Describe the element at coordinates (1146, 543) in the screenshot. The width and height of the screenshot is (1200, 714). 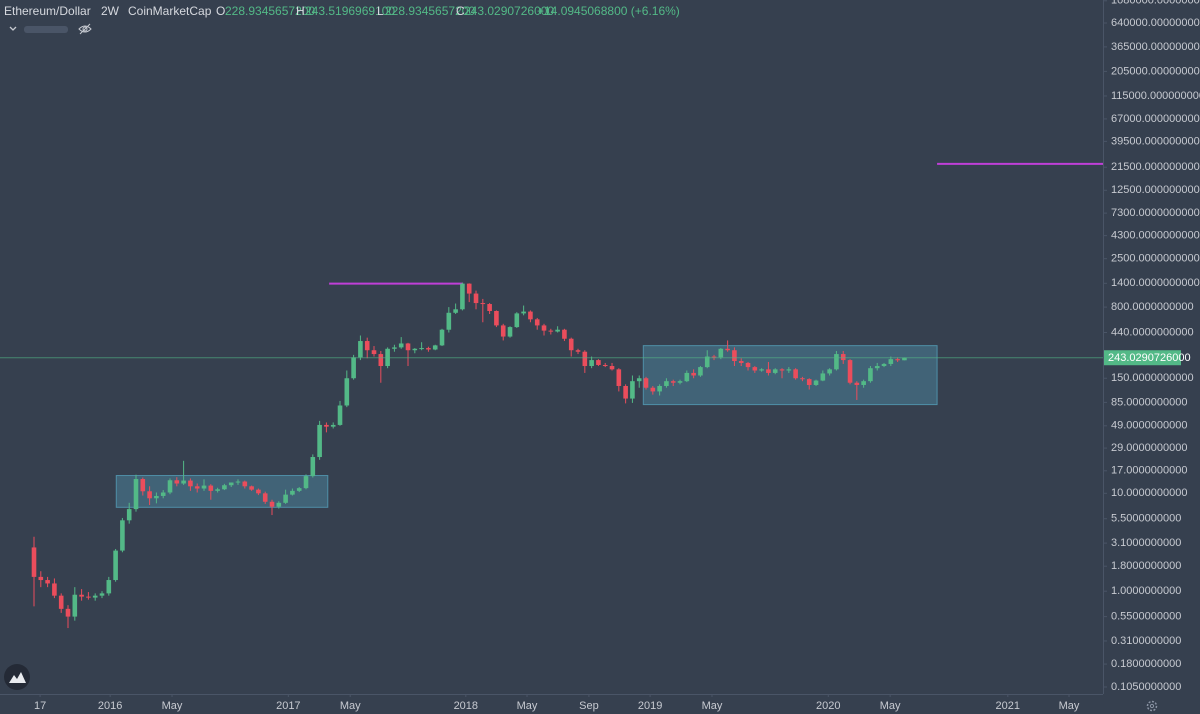
I see `y-tick-label: 3.1000000000` at that location.